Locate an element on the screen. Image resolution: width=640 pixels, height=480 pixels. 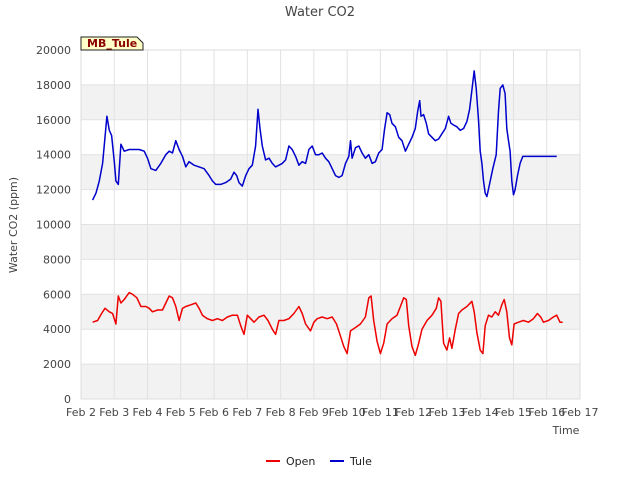
y-tick-label: 8000 is located at coordinates (57, 259).